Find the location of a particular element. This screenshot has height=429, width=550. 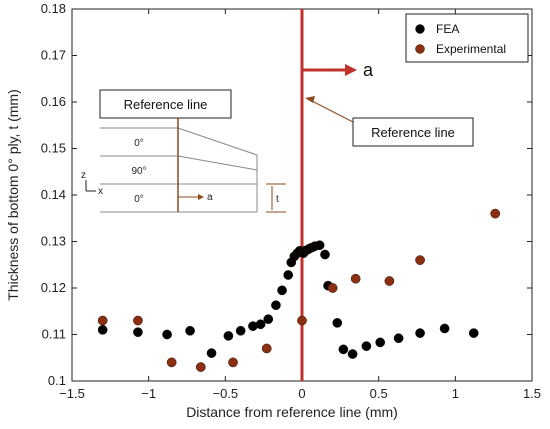

y-tick-label: 0.15 is located at coordinates (53, 148).